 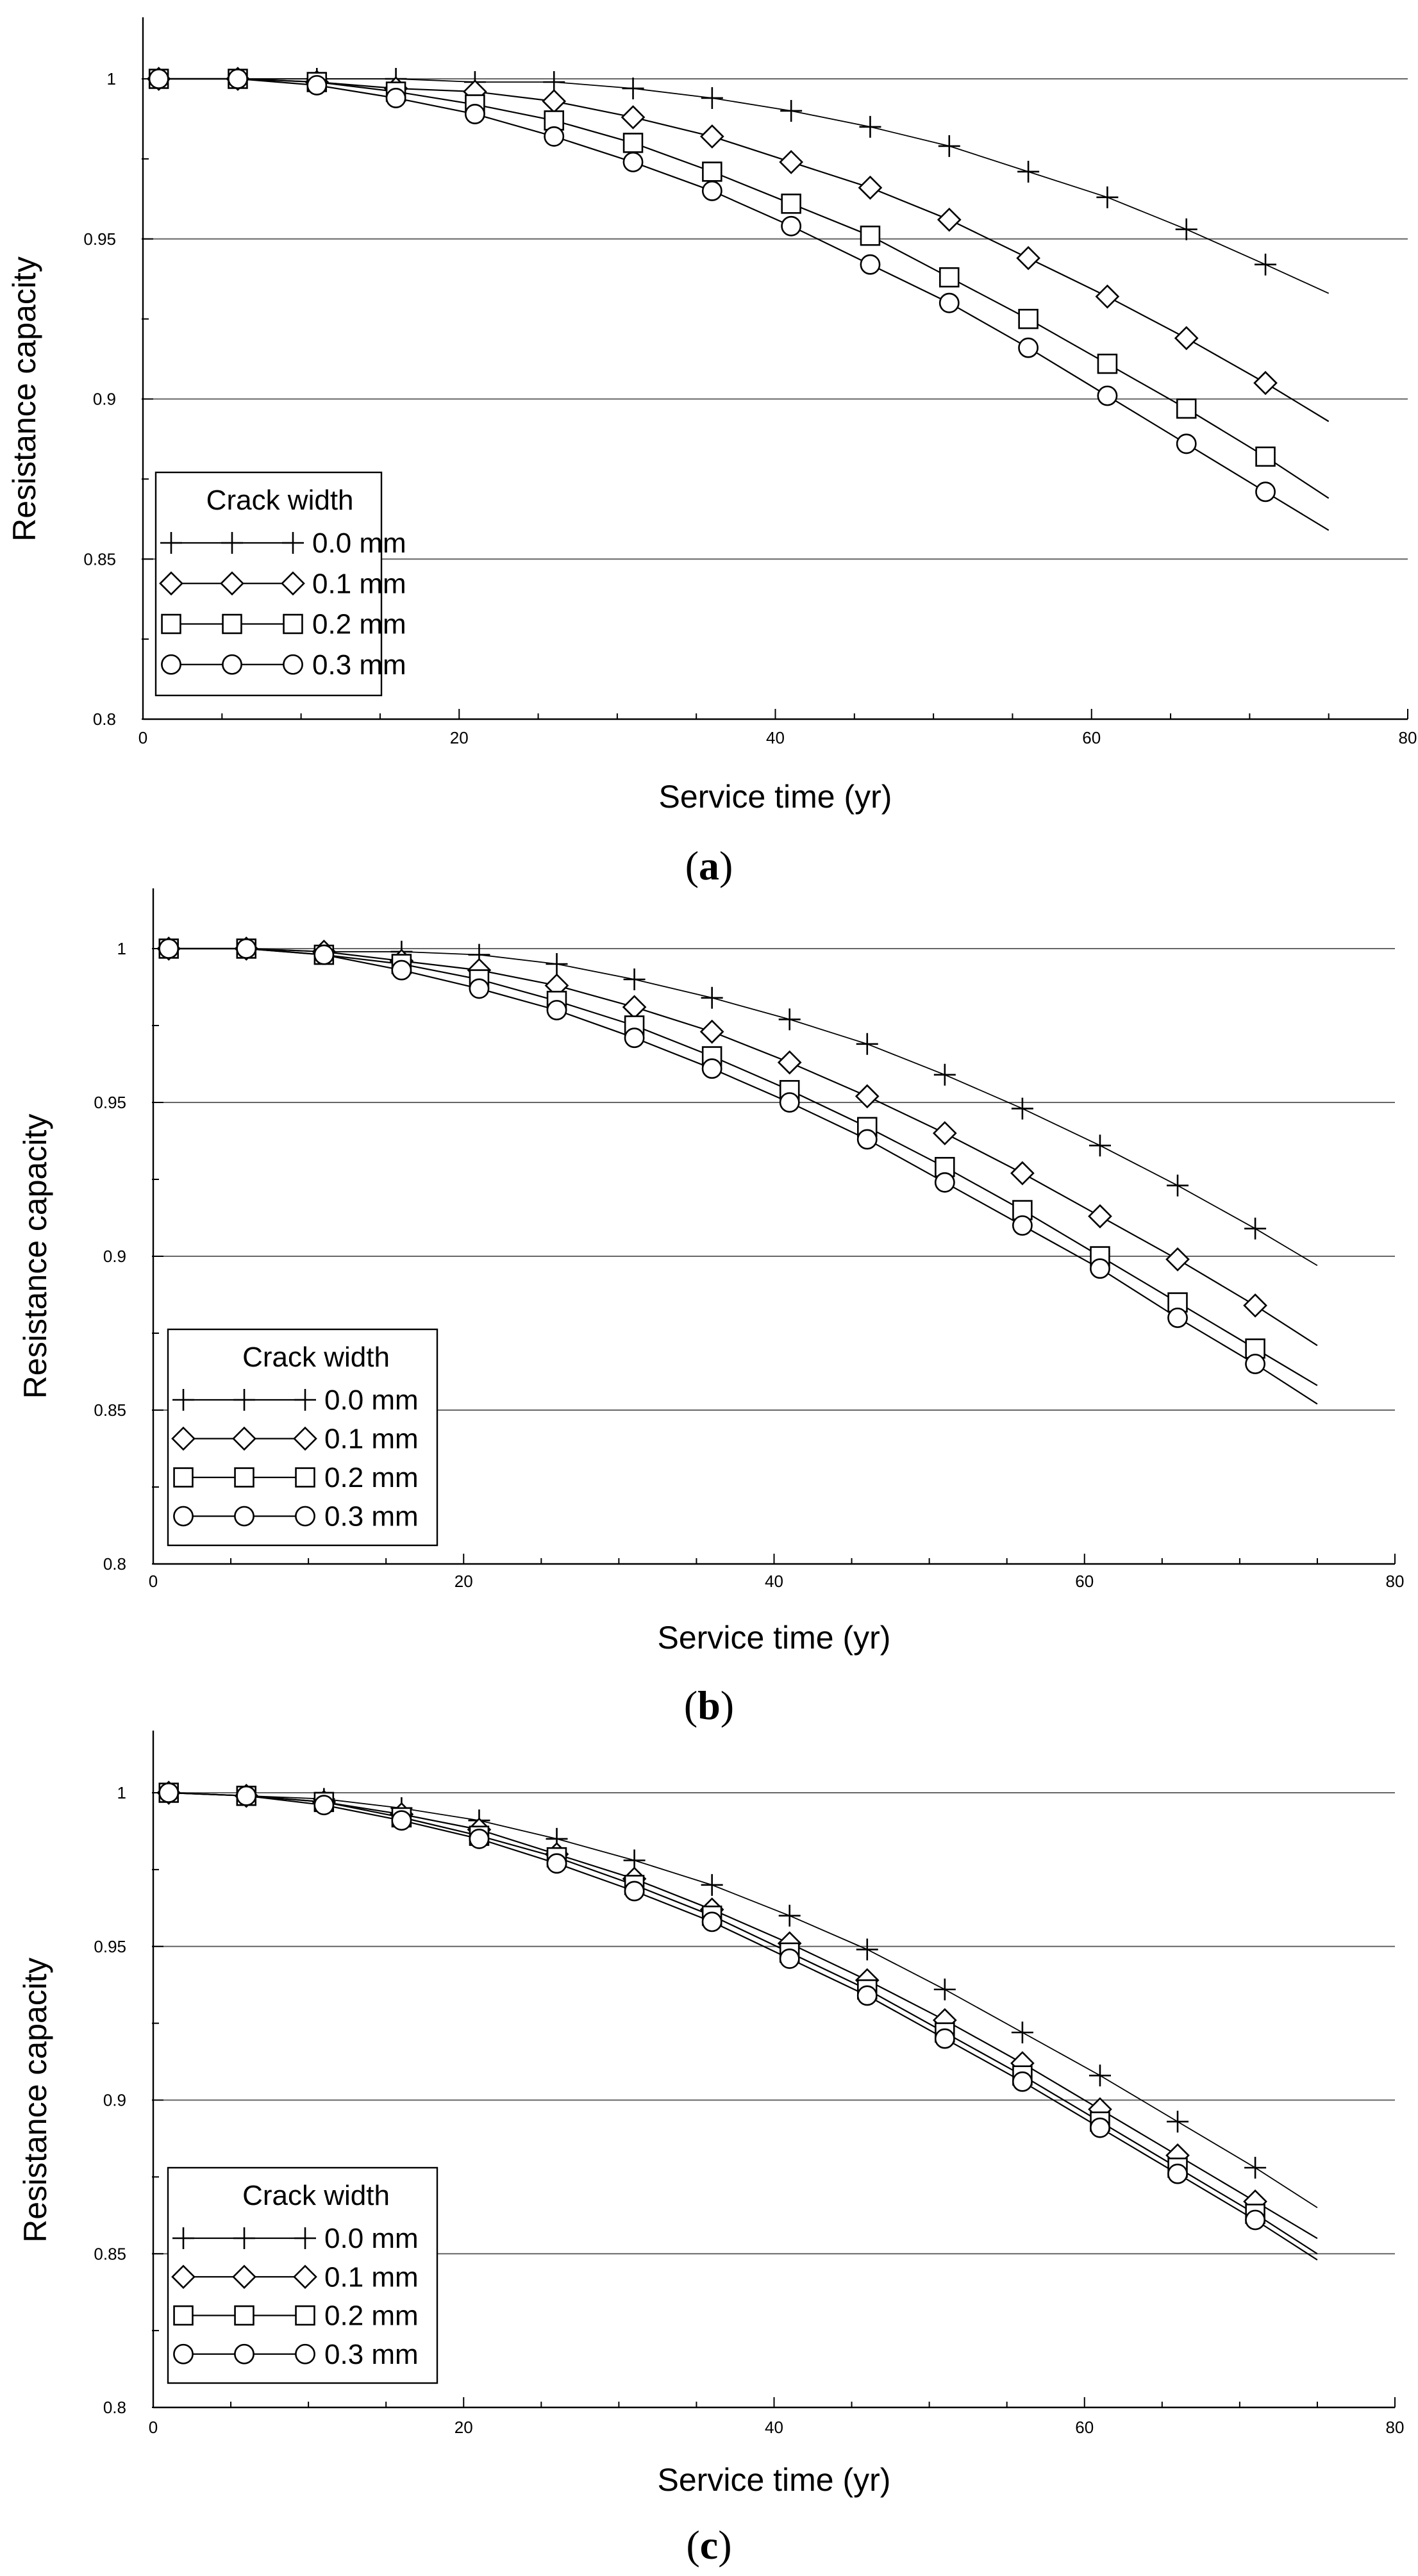 I want to click on caption-letter: c, so click(x=709, y=2545).